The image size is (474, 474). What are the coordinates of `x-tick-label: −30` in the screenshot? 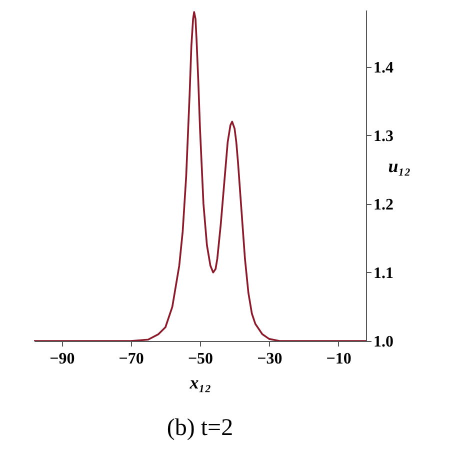 It's located at (269, 359).